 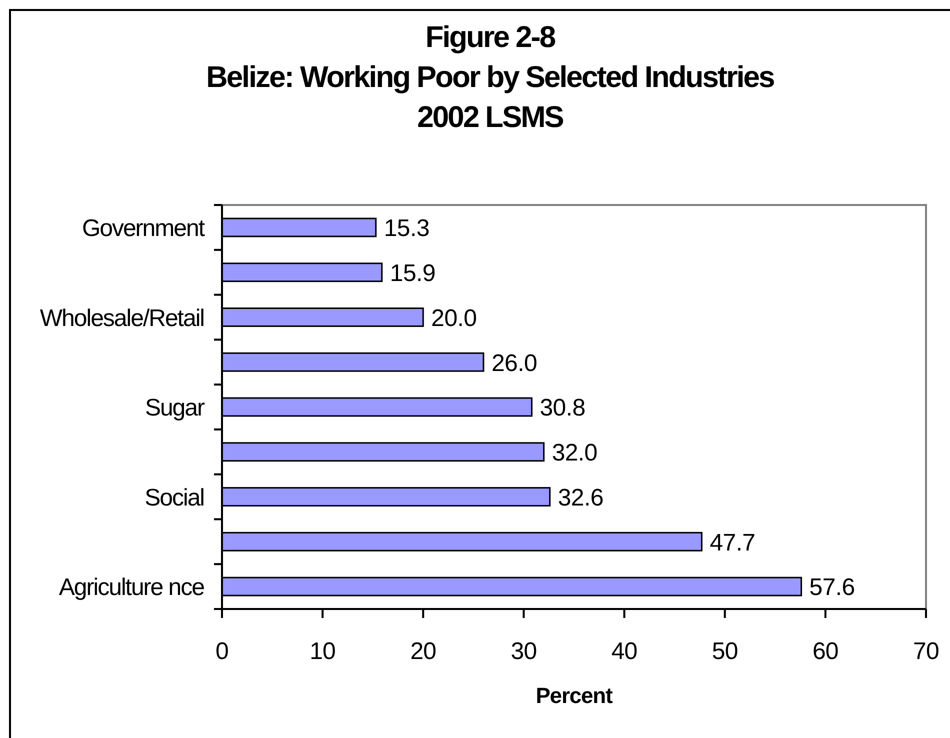 What do you see at coordinates (323, 651) in the screenshot?
I see `x-tick-label: 10` at bounding box center [323, 651].